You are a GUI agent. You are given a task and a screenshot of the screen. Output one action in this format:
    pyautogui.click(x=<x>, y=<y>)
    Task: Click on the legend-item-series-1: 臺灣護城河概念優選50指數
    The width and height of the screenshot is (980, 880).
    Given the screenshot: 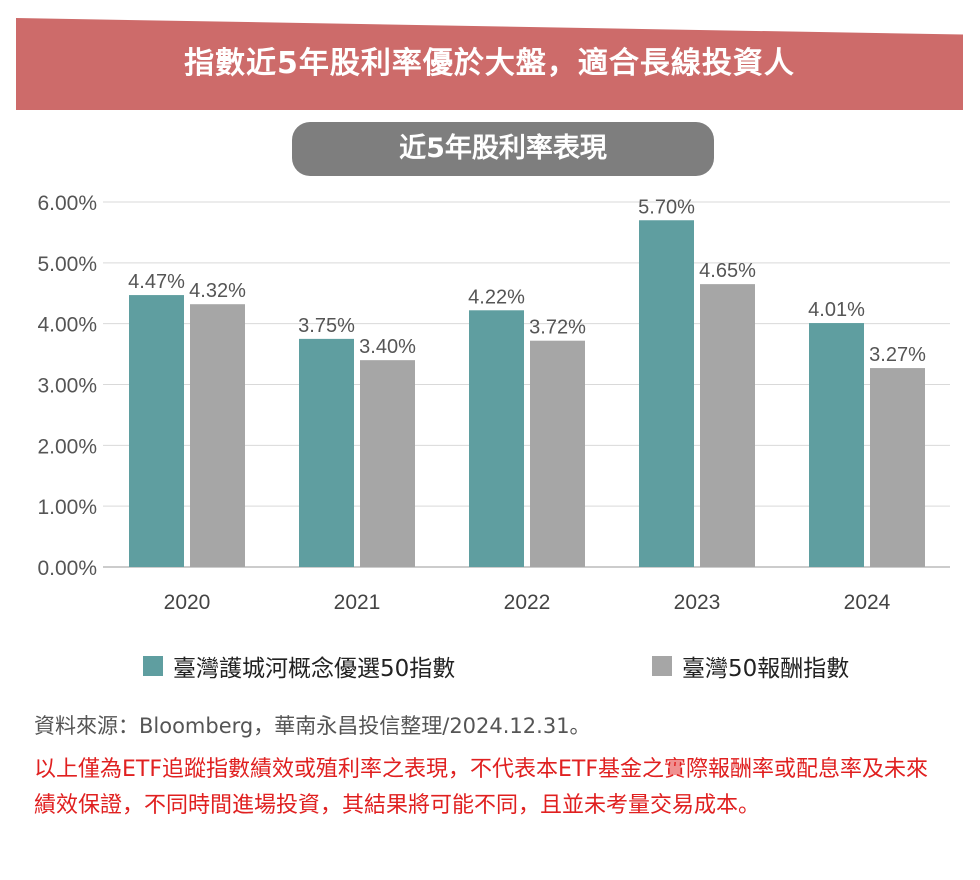 What is the action you would take?
    pyautogui.click(x=299, y=667)
    